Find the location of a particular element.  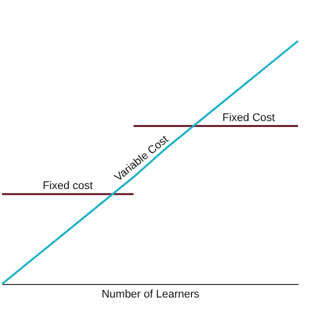

x-axis-title: Number of Learners is located at coordinates (151, 294).